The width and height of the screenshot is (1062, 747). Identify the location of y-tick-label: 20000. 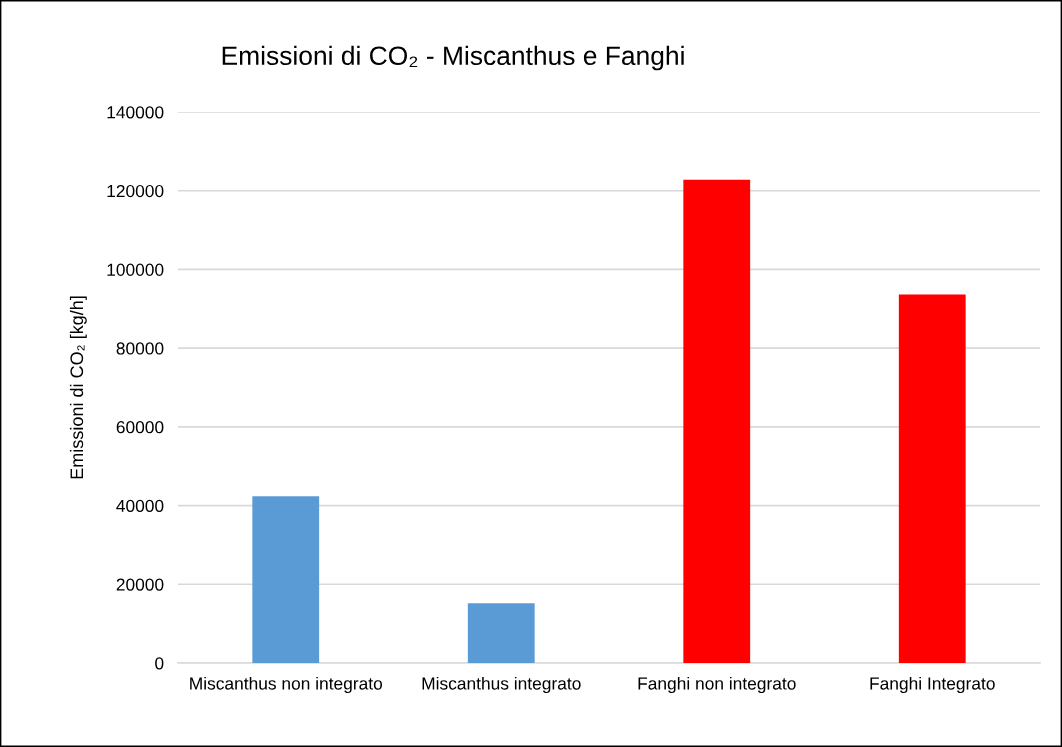
(140, 584).